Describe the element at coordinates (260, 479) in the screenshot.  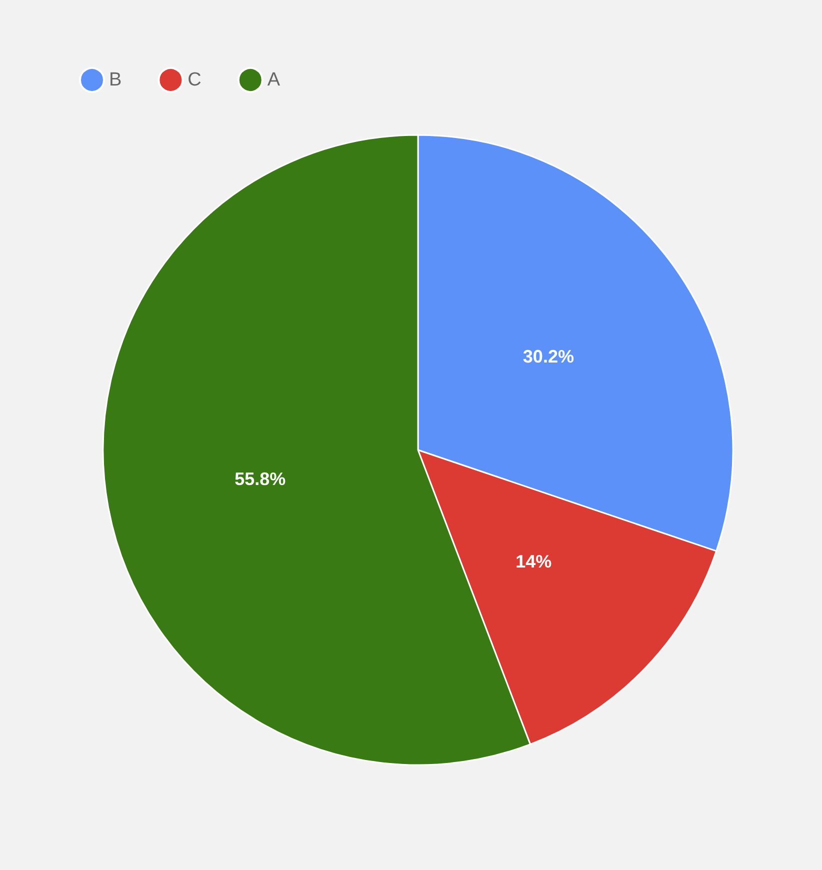
I see `data-label: 55.8%` at that location.